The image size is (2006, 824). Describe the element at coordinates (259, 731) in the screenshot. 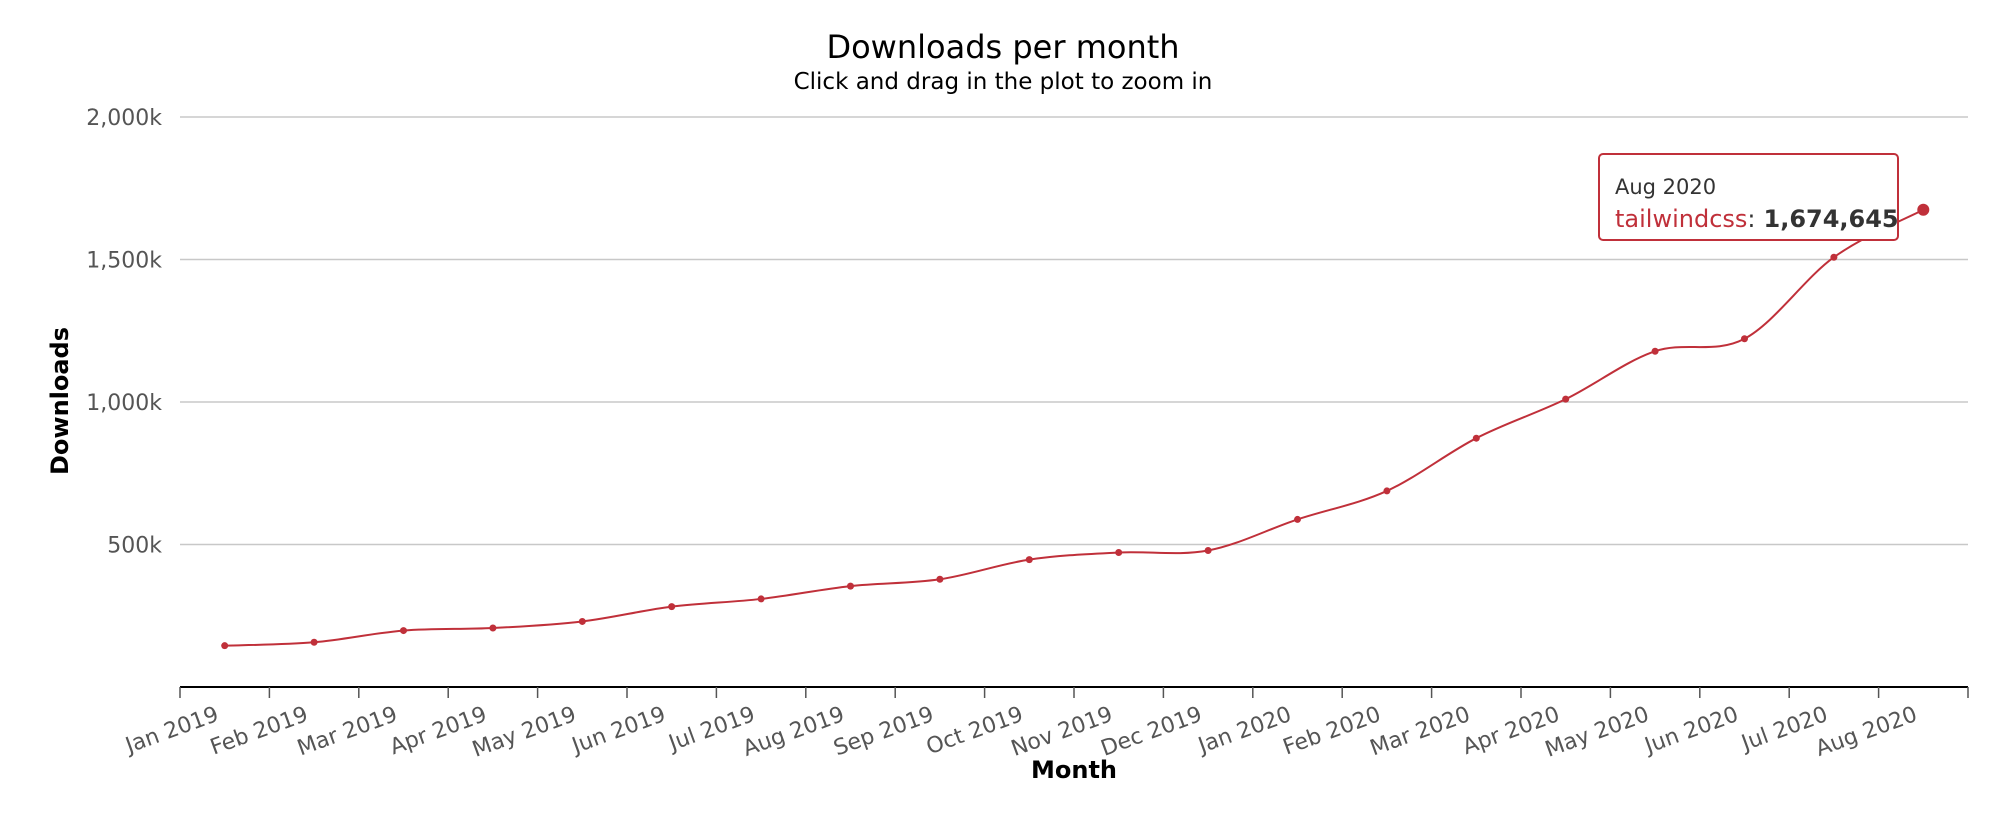

I see `x-tick-label: Feb 2019` at that location.